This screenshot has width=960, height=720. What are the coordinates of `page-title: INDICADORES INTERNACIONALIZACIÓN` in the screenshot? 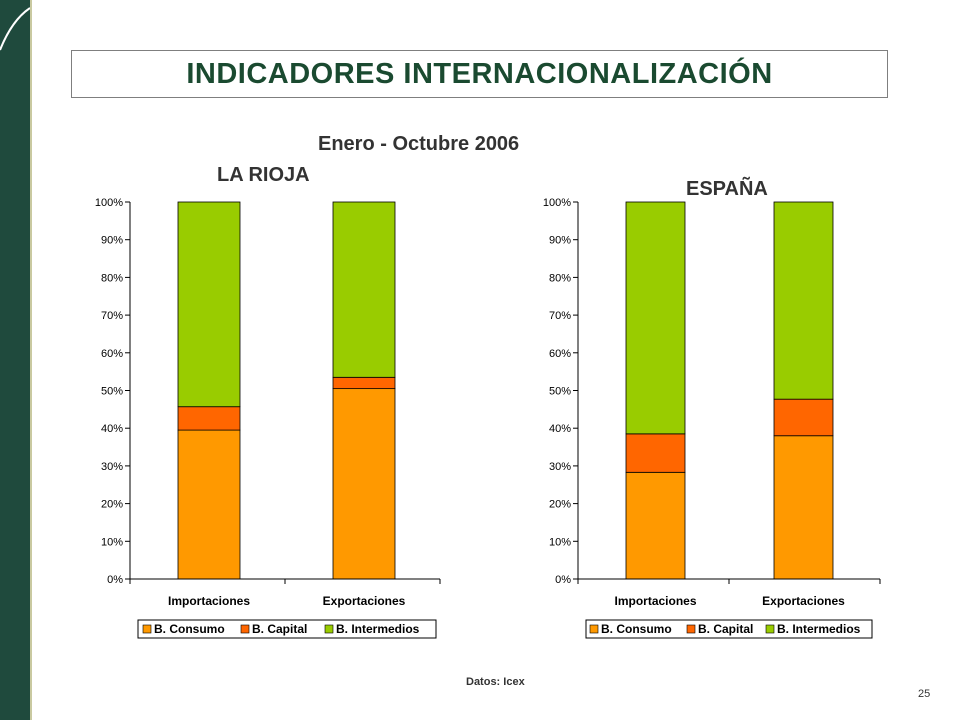 It's located at (479, 73).